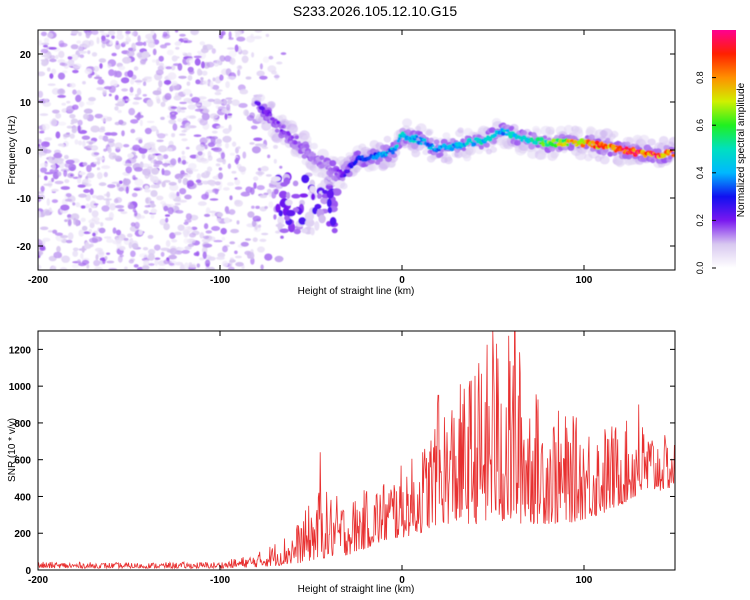 This screenshot has width=750, height=600. Describe the element at coordinates (22, 534) in the screenshot. I see `y-tick-label: 200` at that location.